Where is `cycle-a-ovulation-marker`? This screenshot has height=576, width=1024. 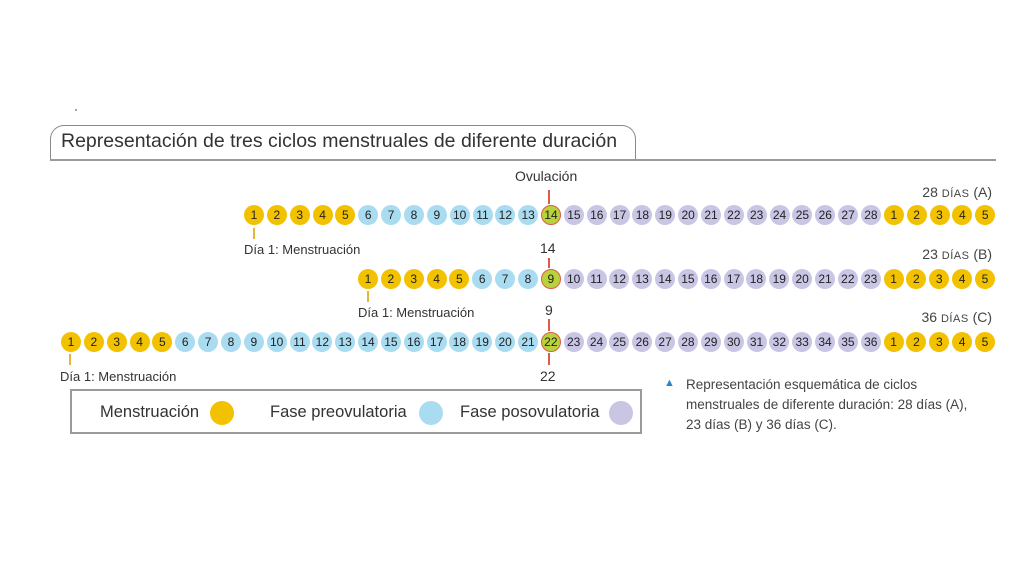
cycle-a-ovulation-marker is located at coordinates (549, 263).